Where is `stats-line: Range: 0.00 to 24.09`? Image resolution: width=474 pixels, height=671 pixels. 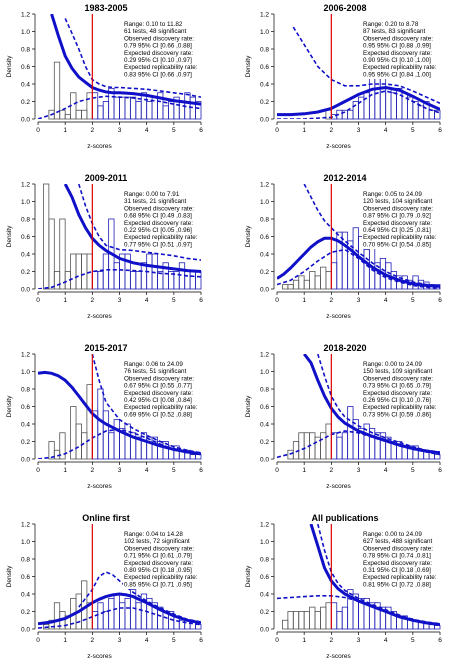
stats-line: Range: 0.00 to 24.09 is located at coordinates (392, 364).